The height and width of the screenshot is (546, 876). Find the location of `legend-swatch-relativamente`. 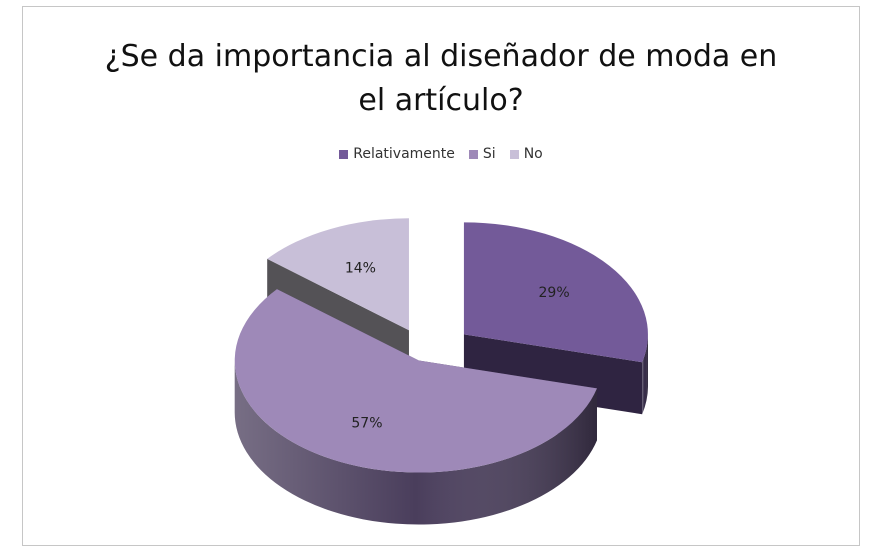

legend-swatch-relativamente is located at coordinates (344, 154).